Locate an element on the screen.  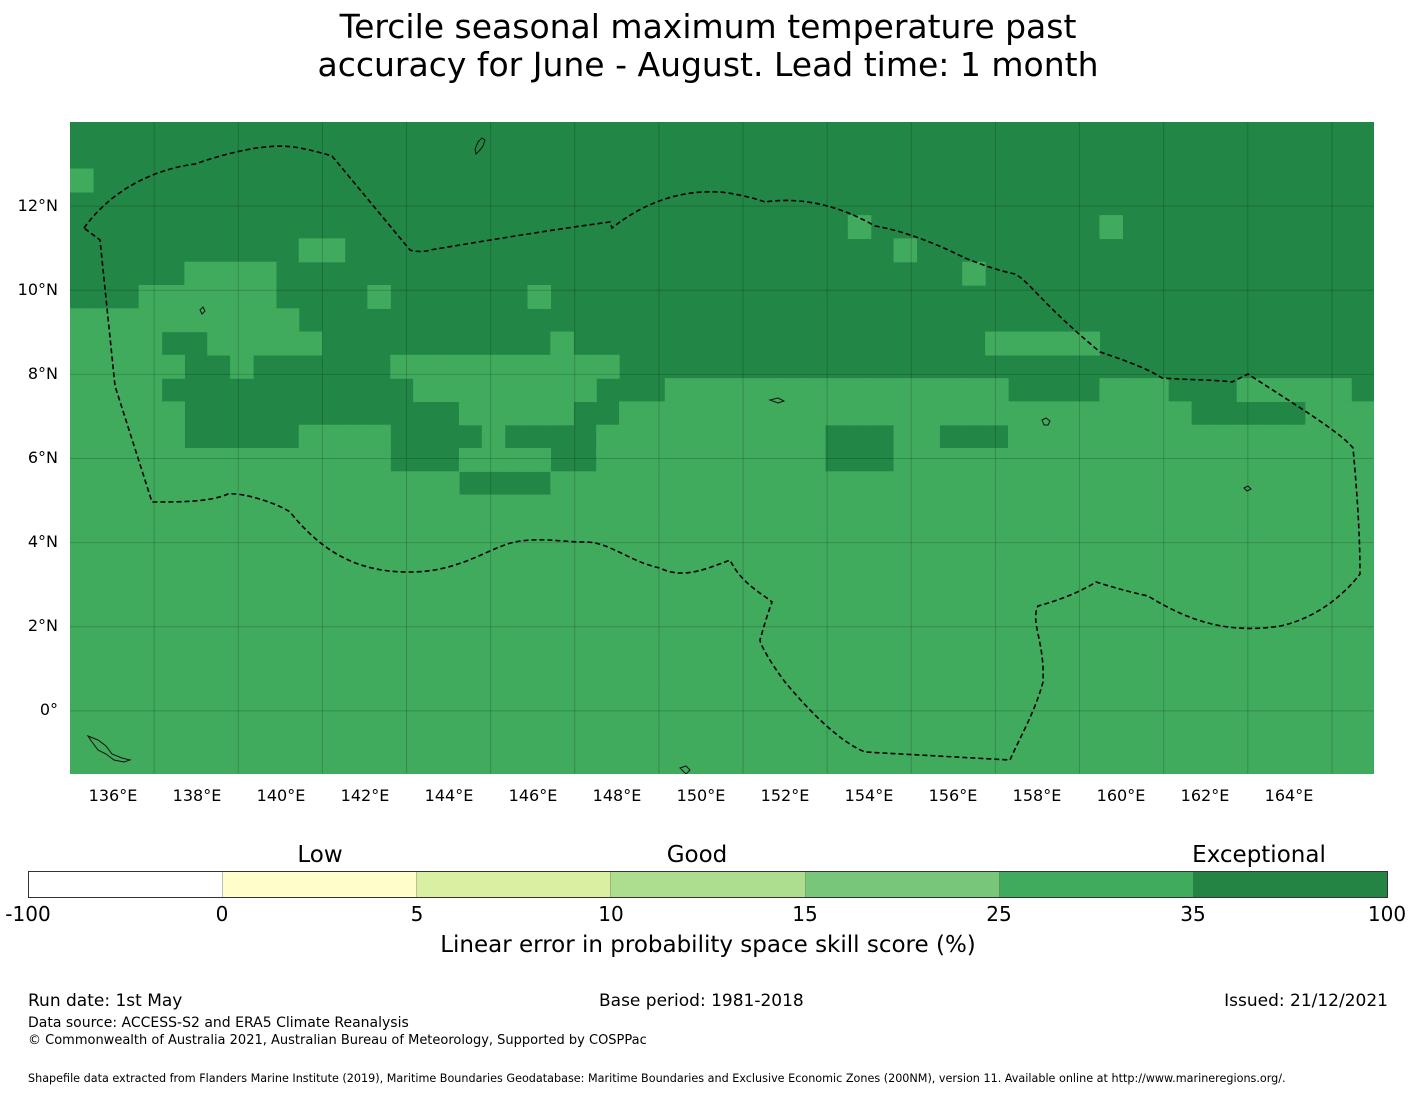
lon-label-148e: 148°E is located at coordinates (617, 795).